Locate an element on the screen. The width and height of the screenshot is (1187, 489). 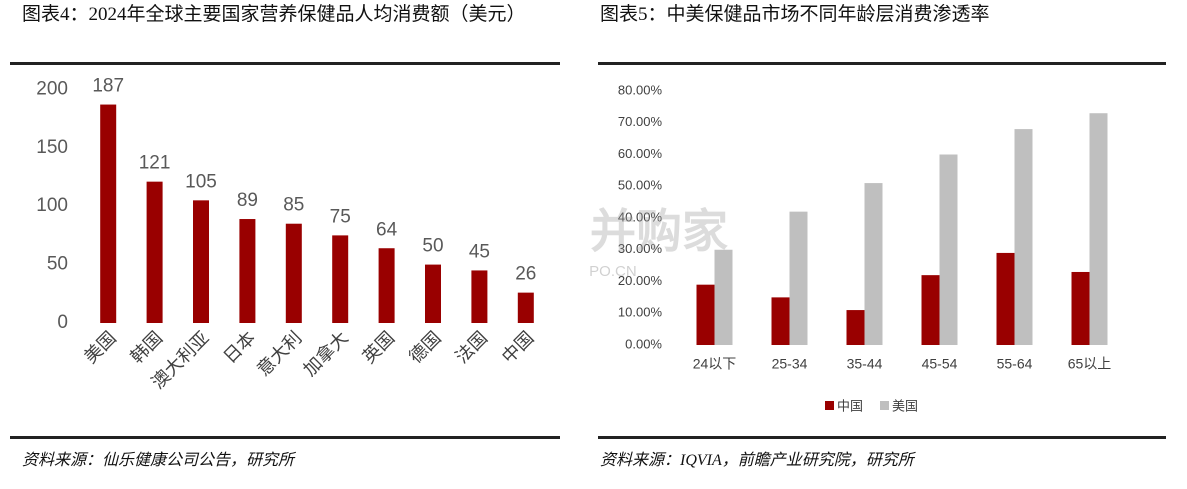
watermark: 并购家 is located at coordinates (659, 231).